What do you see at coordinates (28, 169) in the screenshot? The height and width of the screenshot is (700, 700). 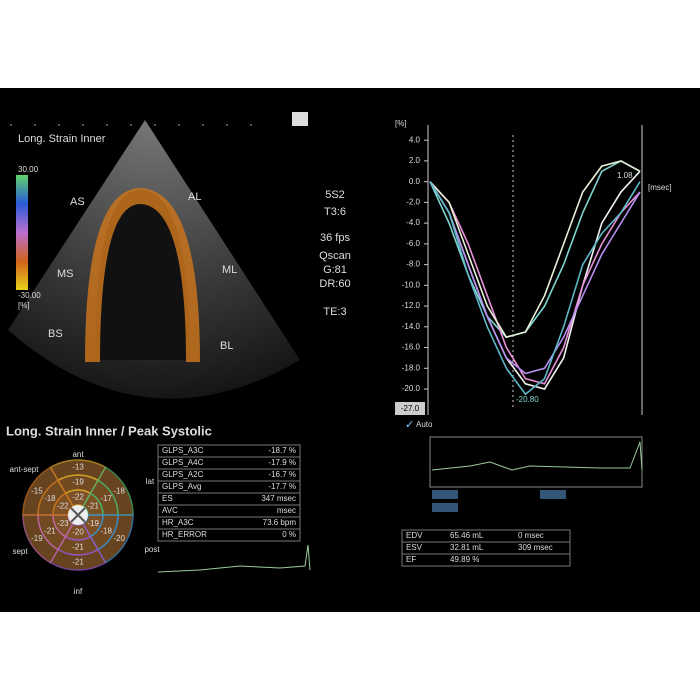 I see `color-bar-max: 30.00` at bounding box center [28, 169].